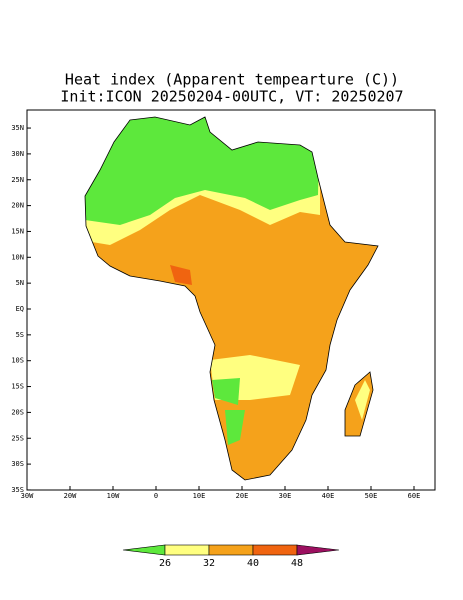  What do you see at coordinates (20, 283) in the screenshot?
I see `y-tick-label: 5N` at bounding box center [20, 283].